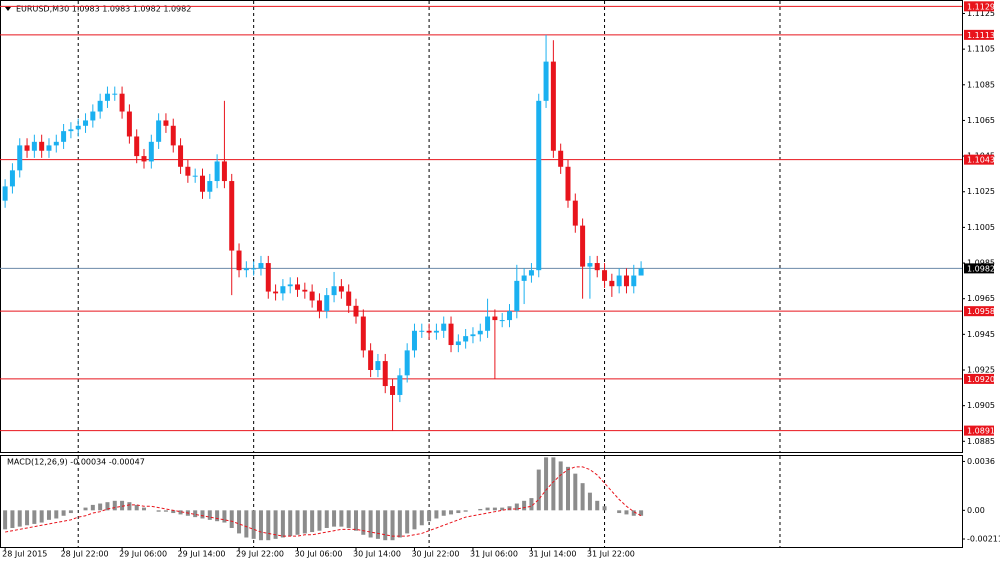 The height and width of the screenshot is (561, 1000). What do you see at coordinates (24, 554) in the screenshot?
I see `x-tick-label: 28 Jul 2015` at bounding box center [24, 554].